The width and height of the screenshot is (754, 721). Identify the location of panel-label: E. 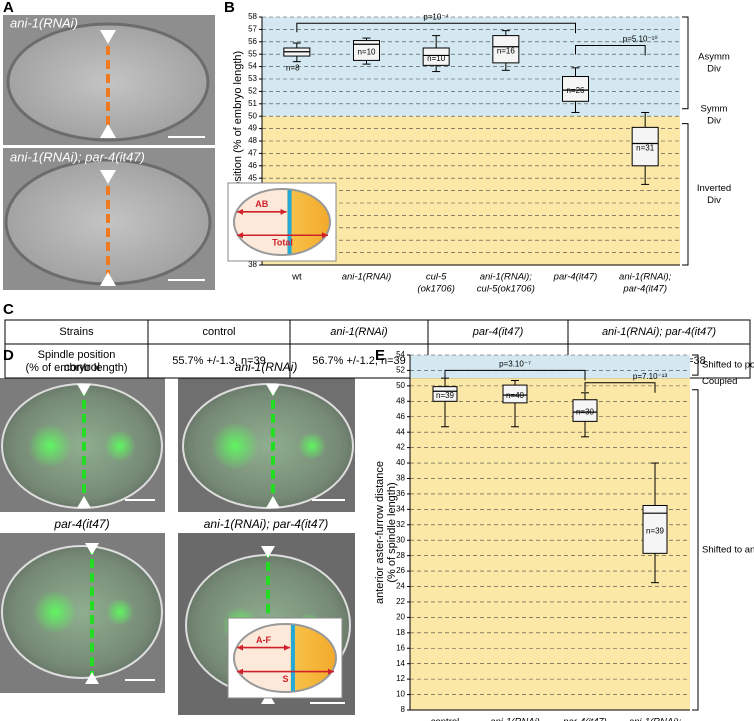
(380, 355).